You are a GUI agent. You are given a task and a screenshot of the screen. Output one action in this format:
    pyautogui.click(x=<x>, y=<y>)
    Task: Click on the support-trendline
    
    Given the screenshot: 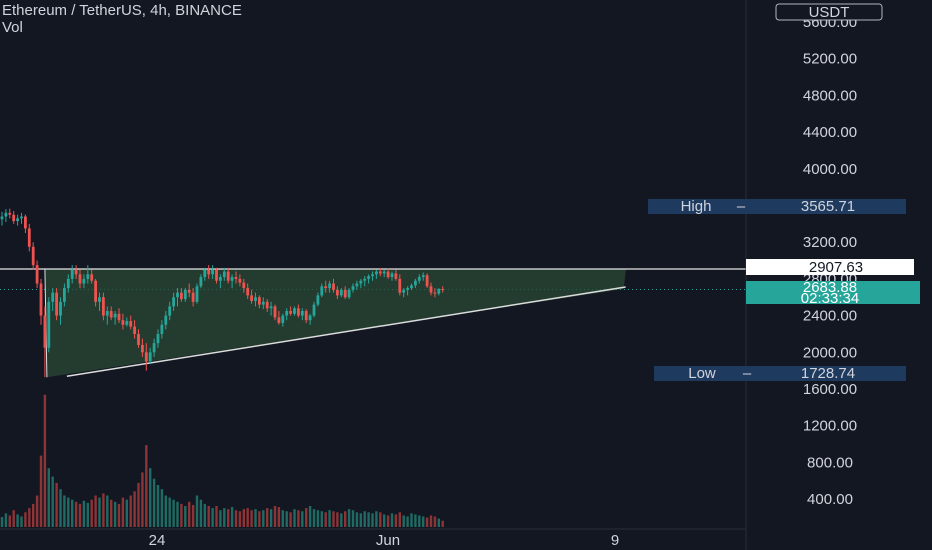 What is the action you would take?
    pyautogui.click(x=346, y=331)
    